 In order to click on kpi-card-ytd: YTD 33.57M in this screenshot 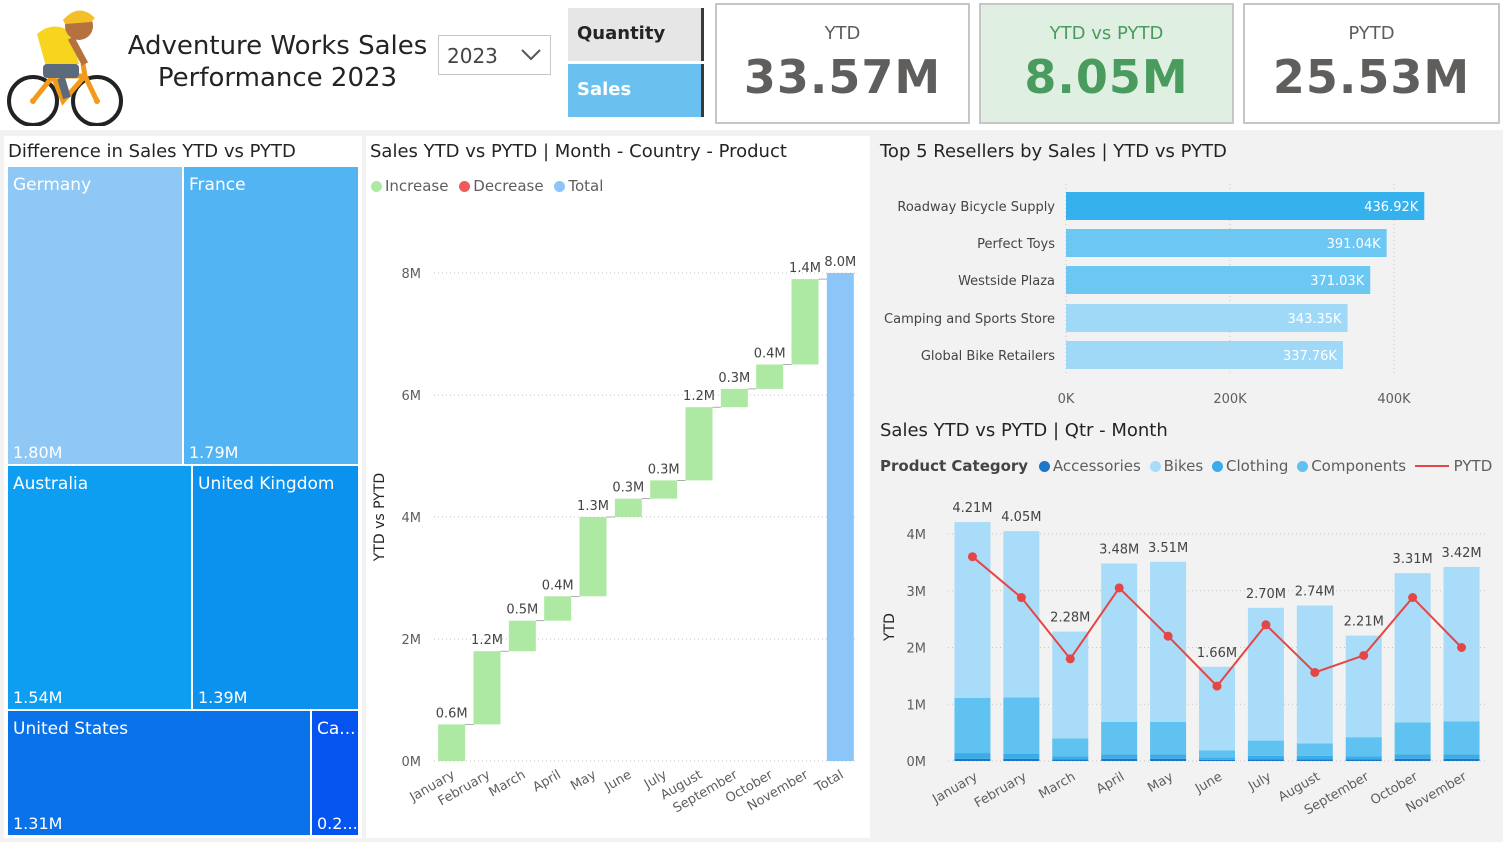, I will do `click(842, 63)`.